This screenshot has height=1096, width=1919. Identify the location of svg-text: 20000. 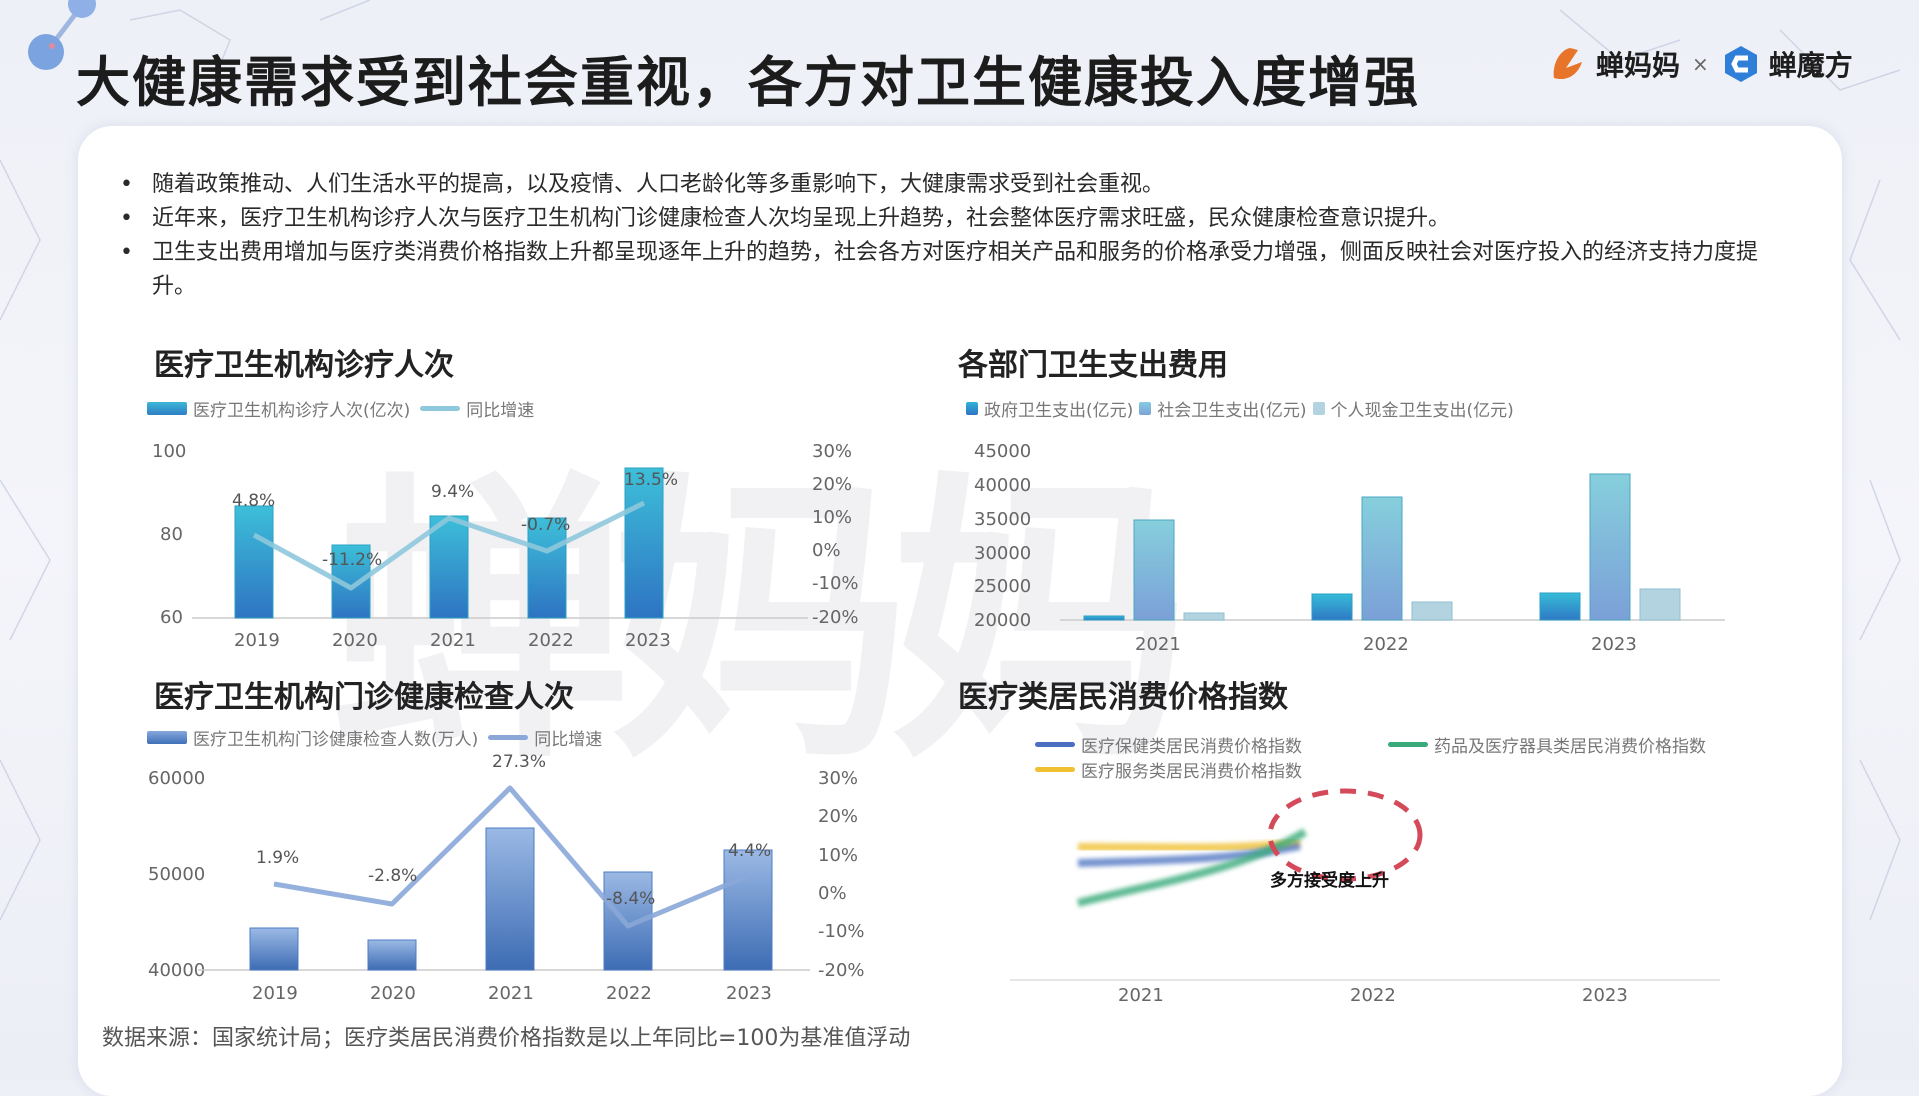
(1002, 620).